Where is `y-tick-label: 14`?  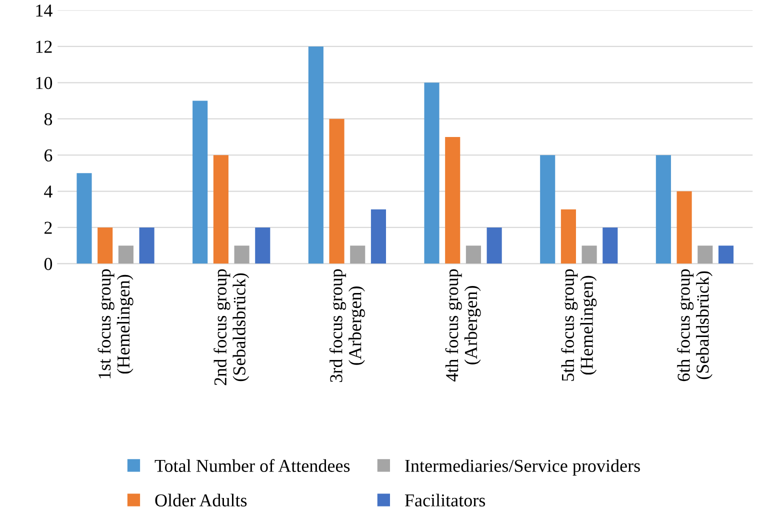 y-tick-label: 14 is located at coordinates (44, 10).